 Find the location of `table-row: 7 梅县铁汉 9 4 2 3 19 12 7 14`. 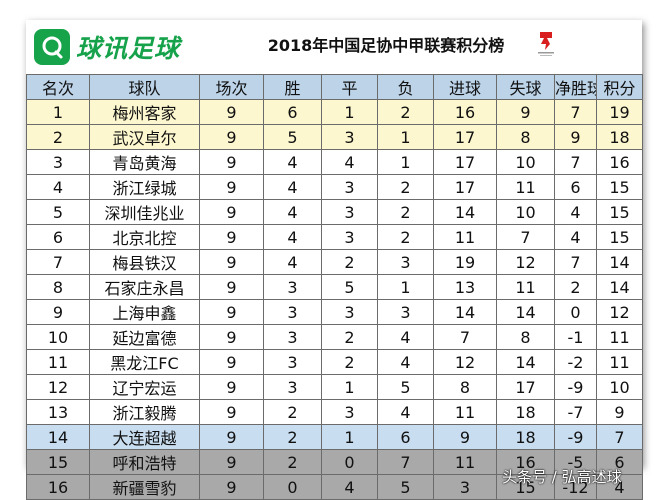

table-row: 7 梅县铁汉 9 4 2 3 19 12 7 14 is located at coordinates (334, 262).